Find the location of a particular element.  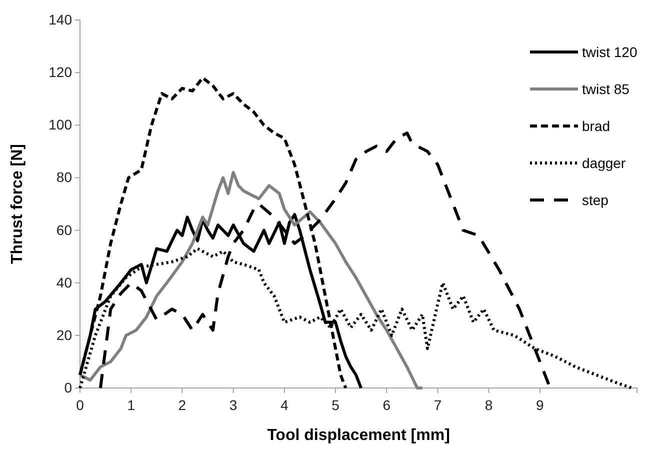

y-axis-title: Thrust force [N] is located at coordinates (17, 204).